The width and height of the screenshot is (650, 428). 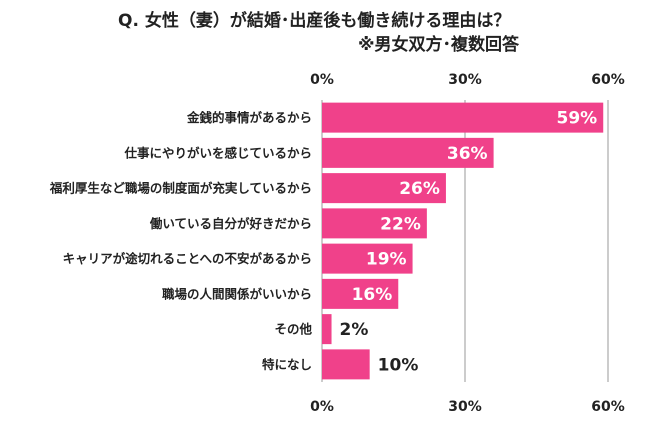 I want to click on tick-label-bottom-1: 30%, so click(x=465, y=407).